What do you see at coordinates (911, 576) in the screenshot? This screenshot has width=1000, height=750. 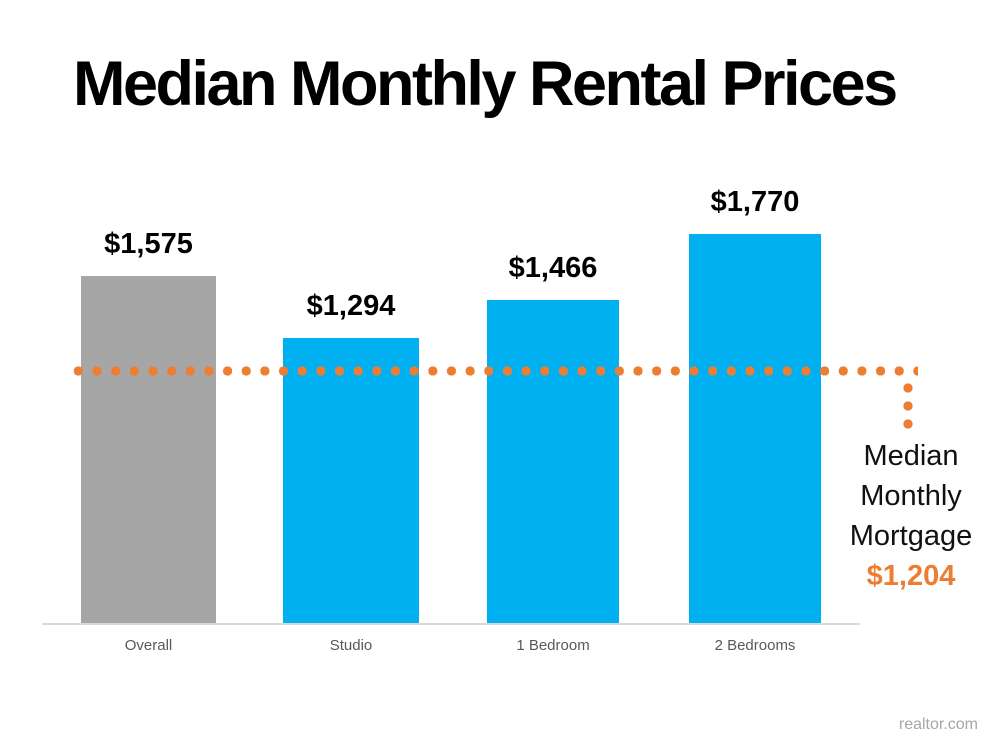 I see `mortgage-value-label: $1,204` at bounding box center [911, 576].